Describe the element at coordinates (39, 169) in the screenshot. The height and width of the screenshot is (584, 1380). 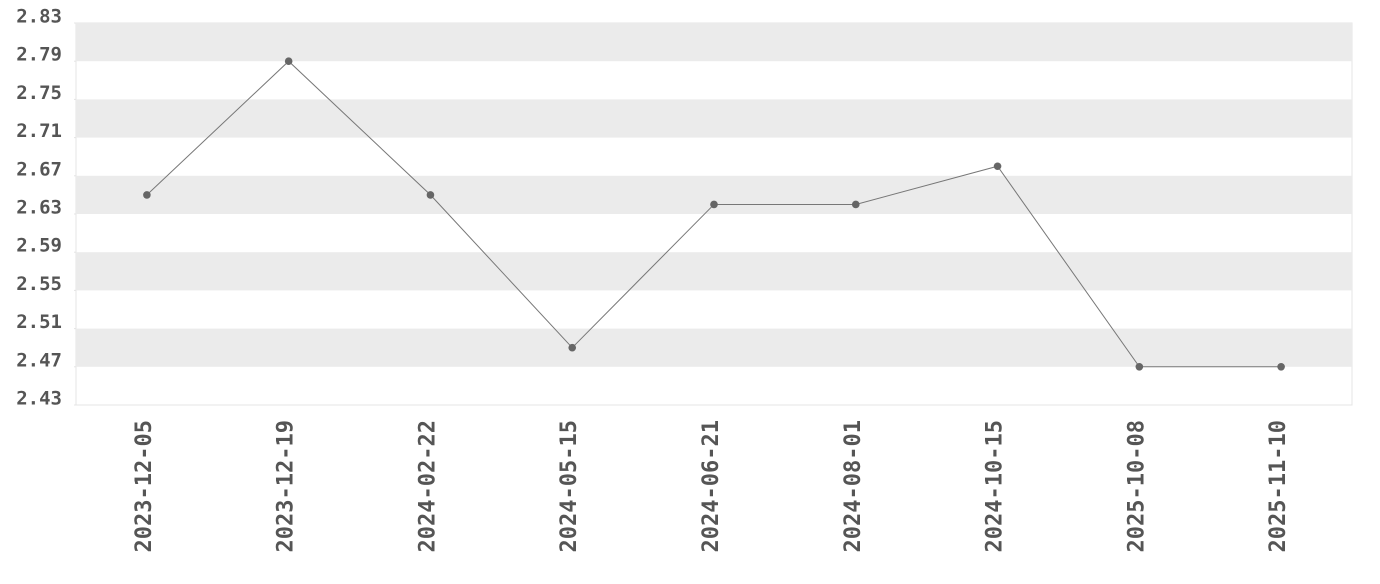
I see `y-tick-label: 2.67` at that location.